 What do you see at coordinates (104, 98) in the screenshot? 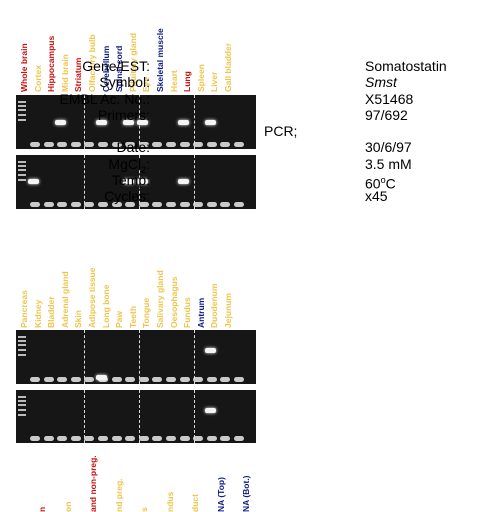
I see `embl-label: EMBL Ac. No.:` at bounding box center [104, 98].